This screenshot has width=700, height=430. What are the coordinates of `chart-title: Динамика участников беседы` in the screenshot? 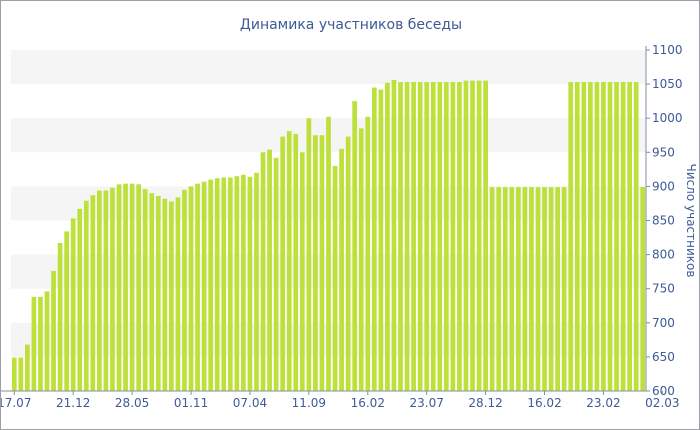 It's located at (351, 25).